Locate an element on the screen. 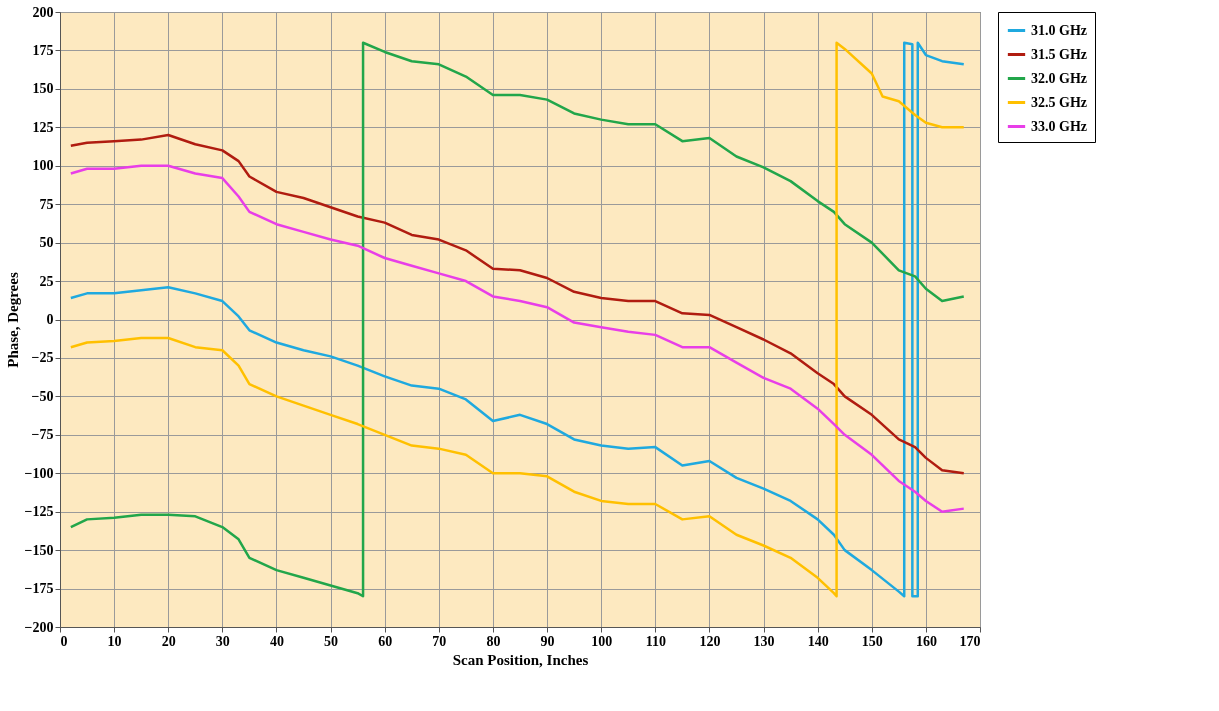 Image resolution: width=1219 pixels, height=711 pixels. x-tick-label: 10 is located at coordinates (114, 641).